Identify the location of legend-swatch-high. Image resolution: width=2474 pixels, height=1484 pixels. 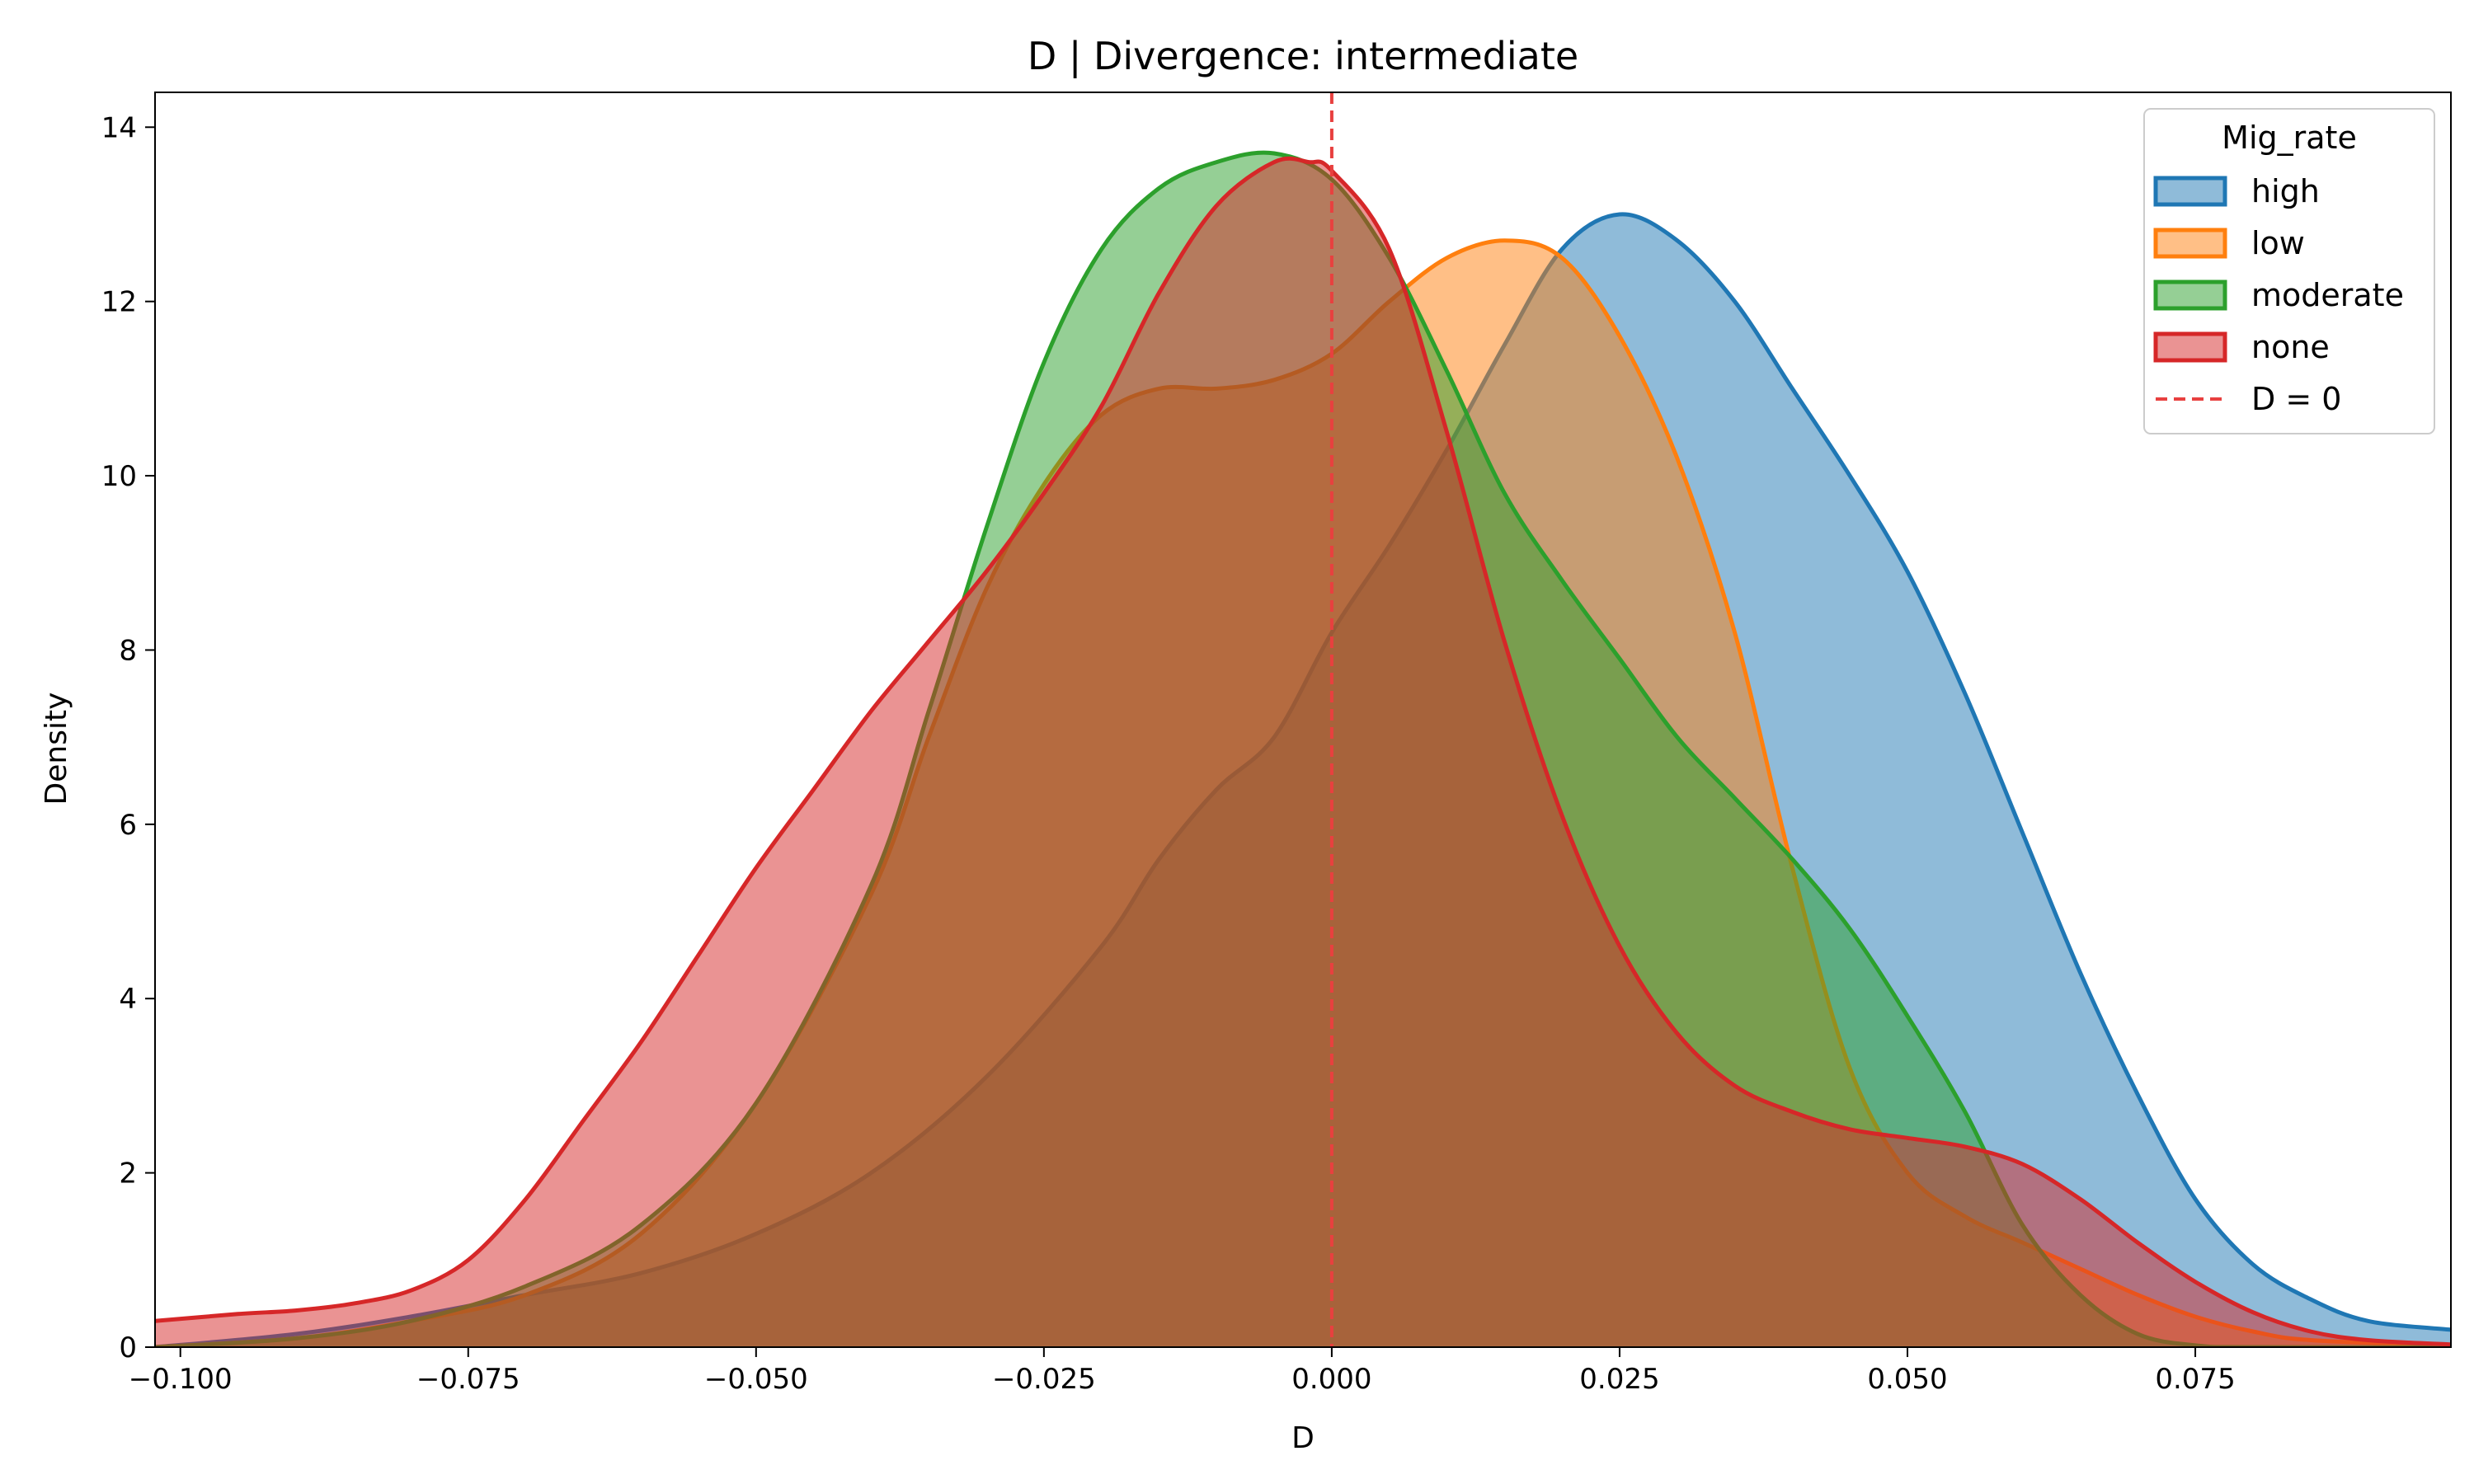
(2190, 191).